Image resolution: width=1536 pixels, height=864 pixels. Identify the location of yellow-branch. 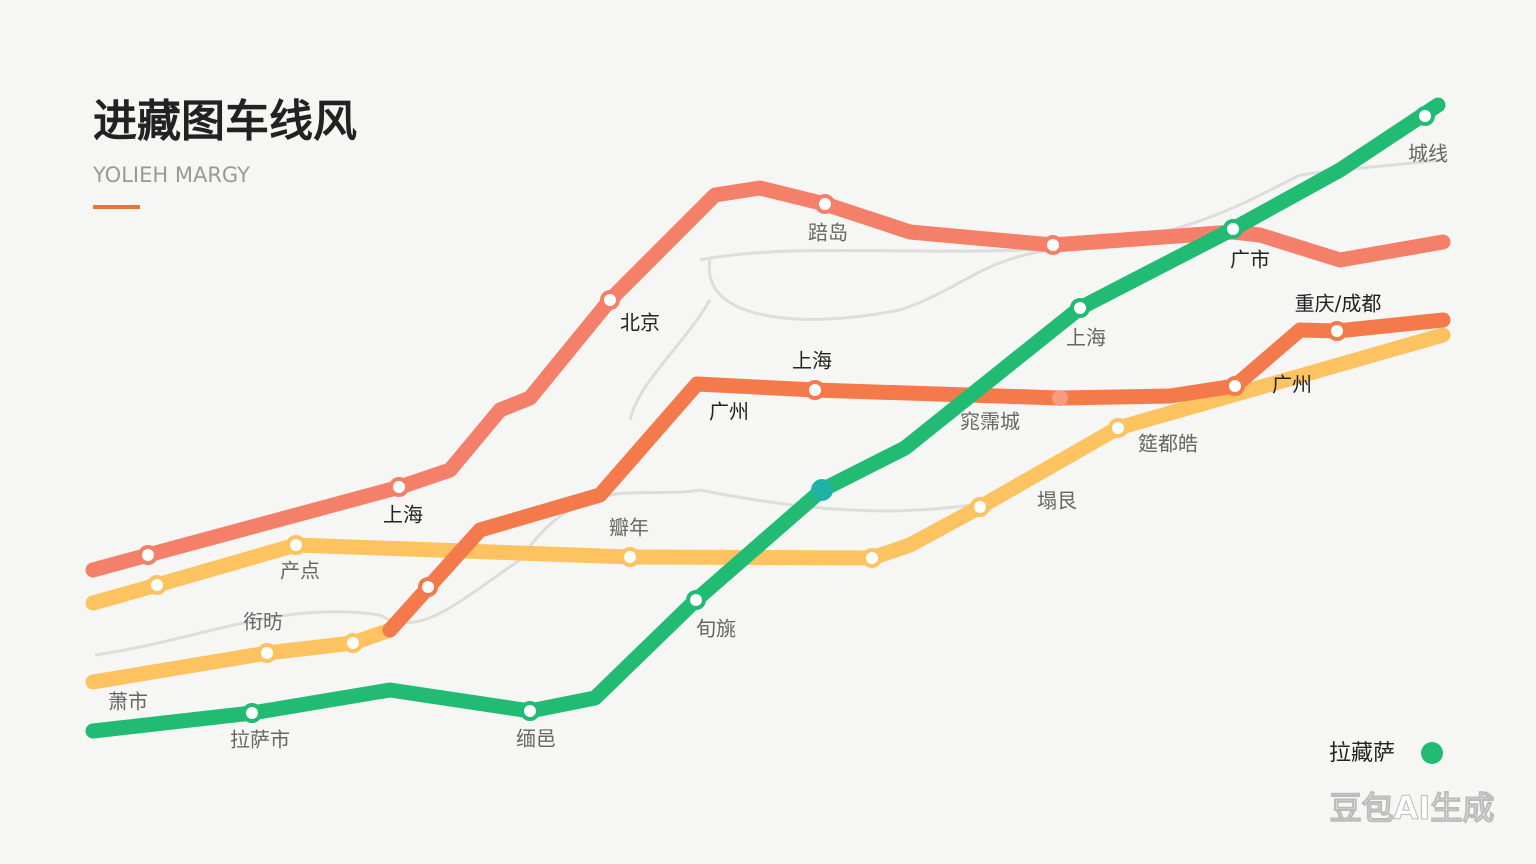
(241, 656).